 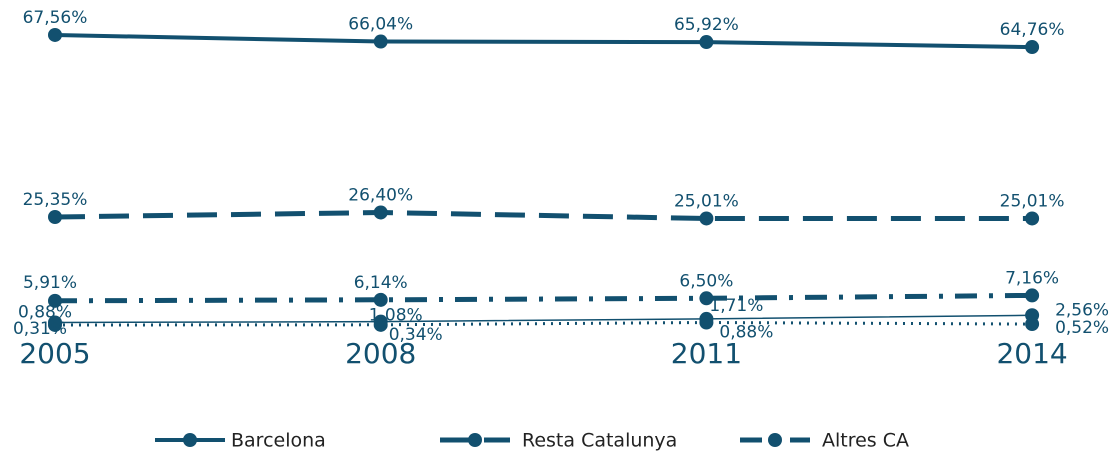 What do you see at coordinates (736, 306) in the screenshot?
I see `data-label: 1,71%` at bounding box center [736, 306].